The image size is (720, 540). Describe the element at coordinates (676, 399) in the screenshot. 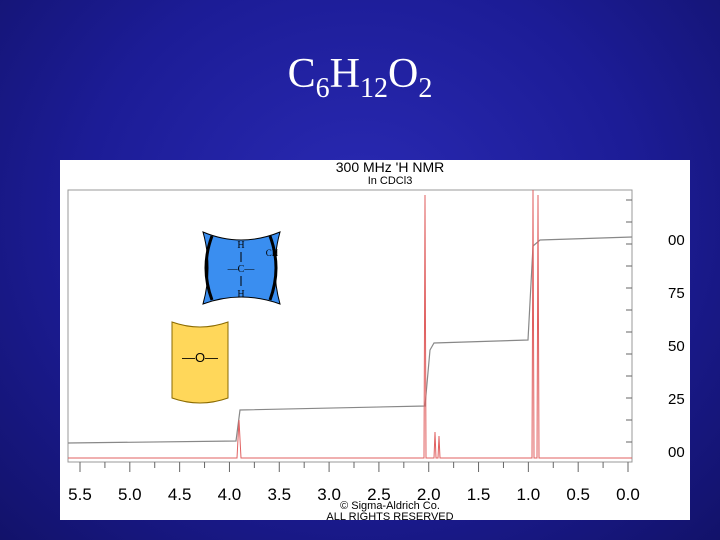

I see `integral-label: 25` at that location.